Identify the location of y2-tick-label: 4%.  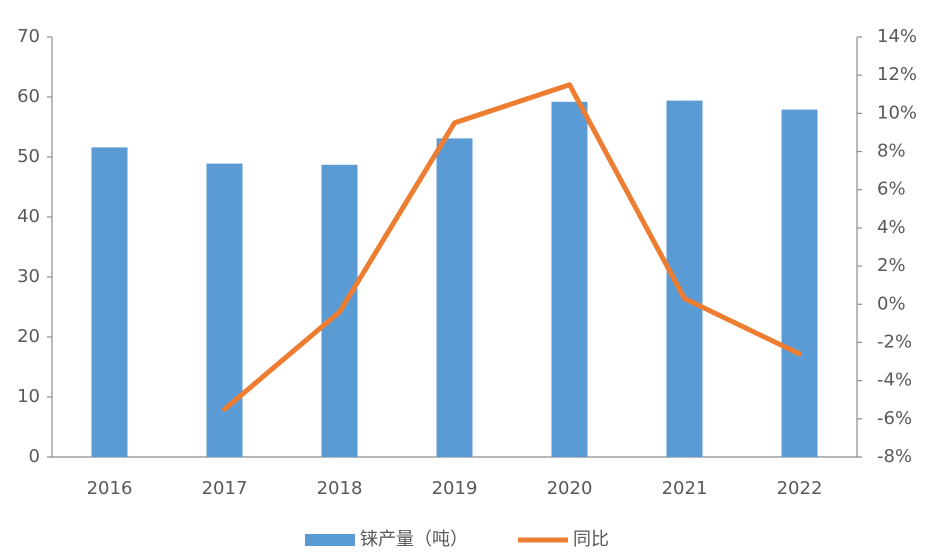
(891, 227).